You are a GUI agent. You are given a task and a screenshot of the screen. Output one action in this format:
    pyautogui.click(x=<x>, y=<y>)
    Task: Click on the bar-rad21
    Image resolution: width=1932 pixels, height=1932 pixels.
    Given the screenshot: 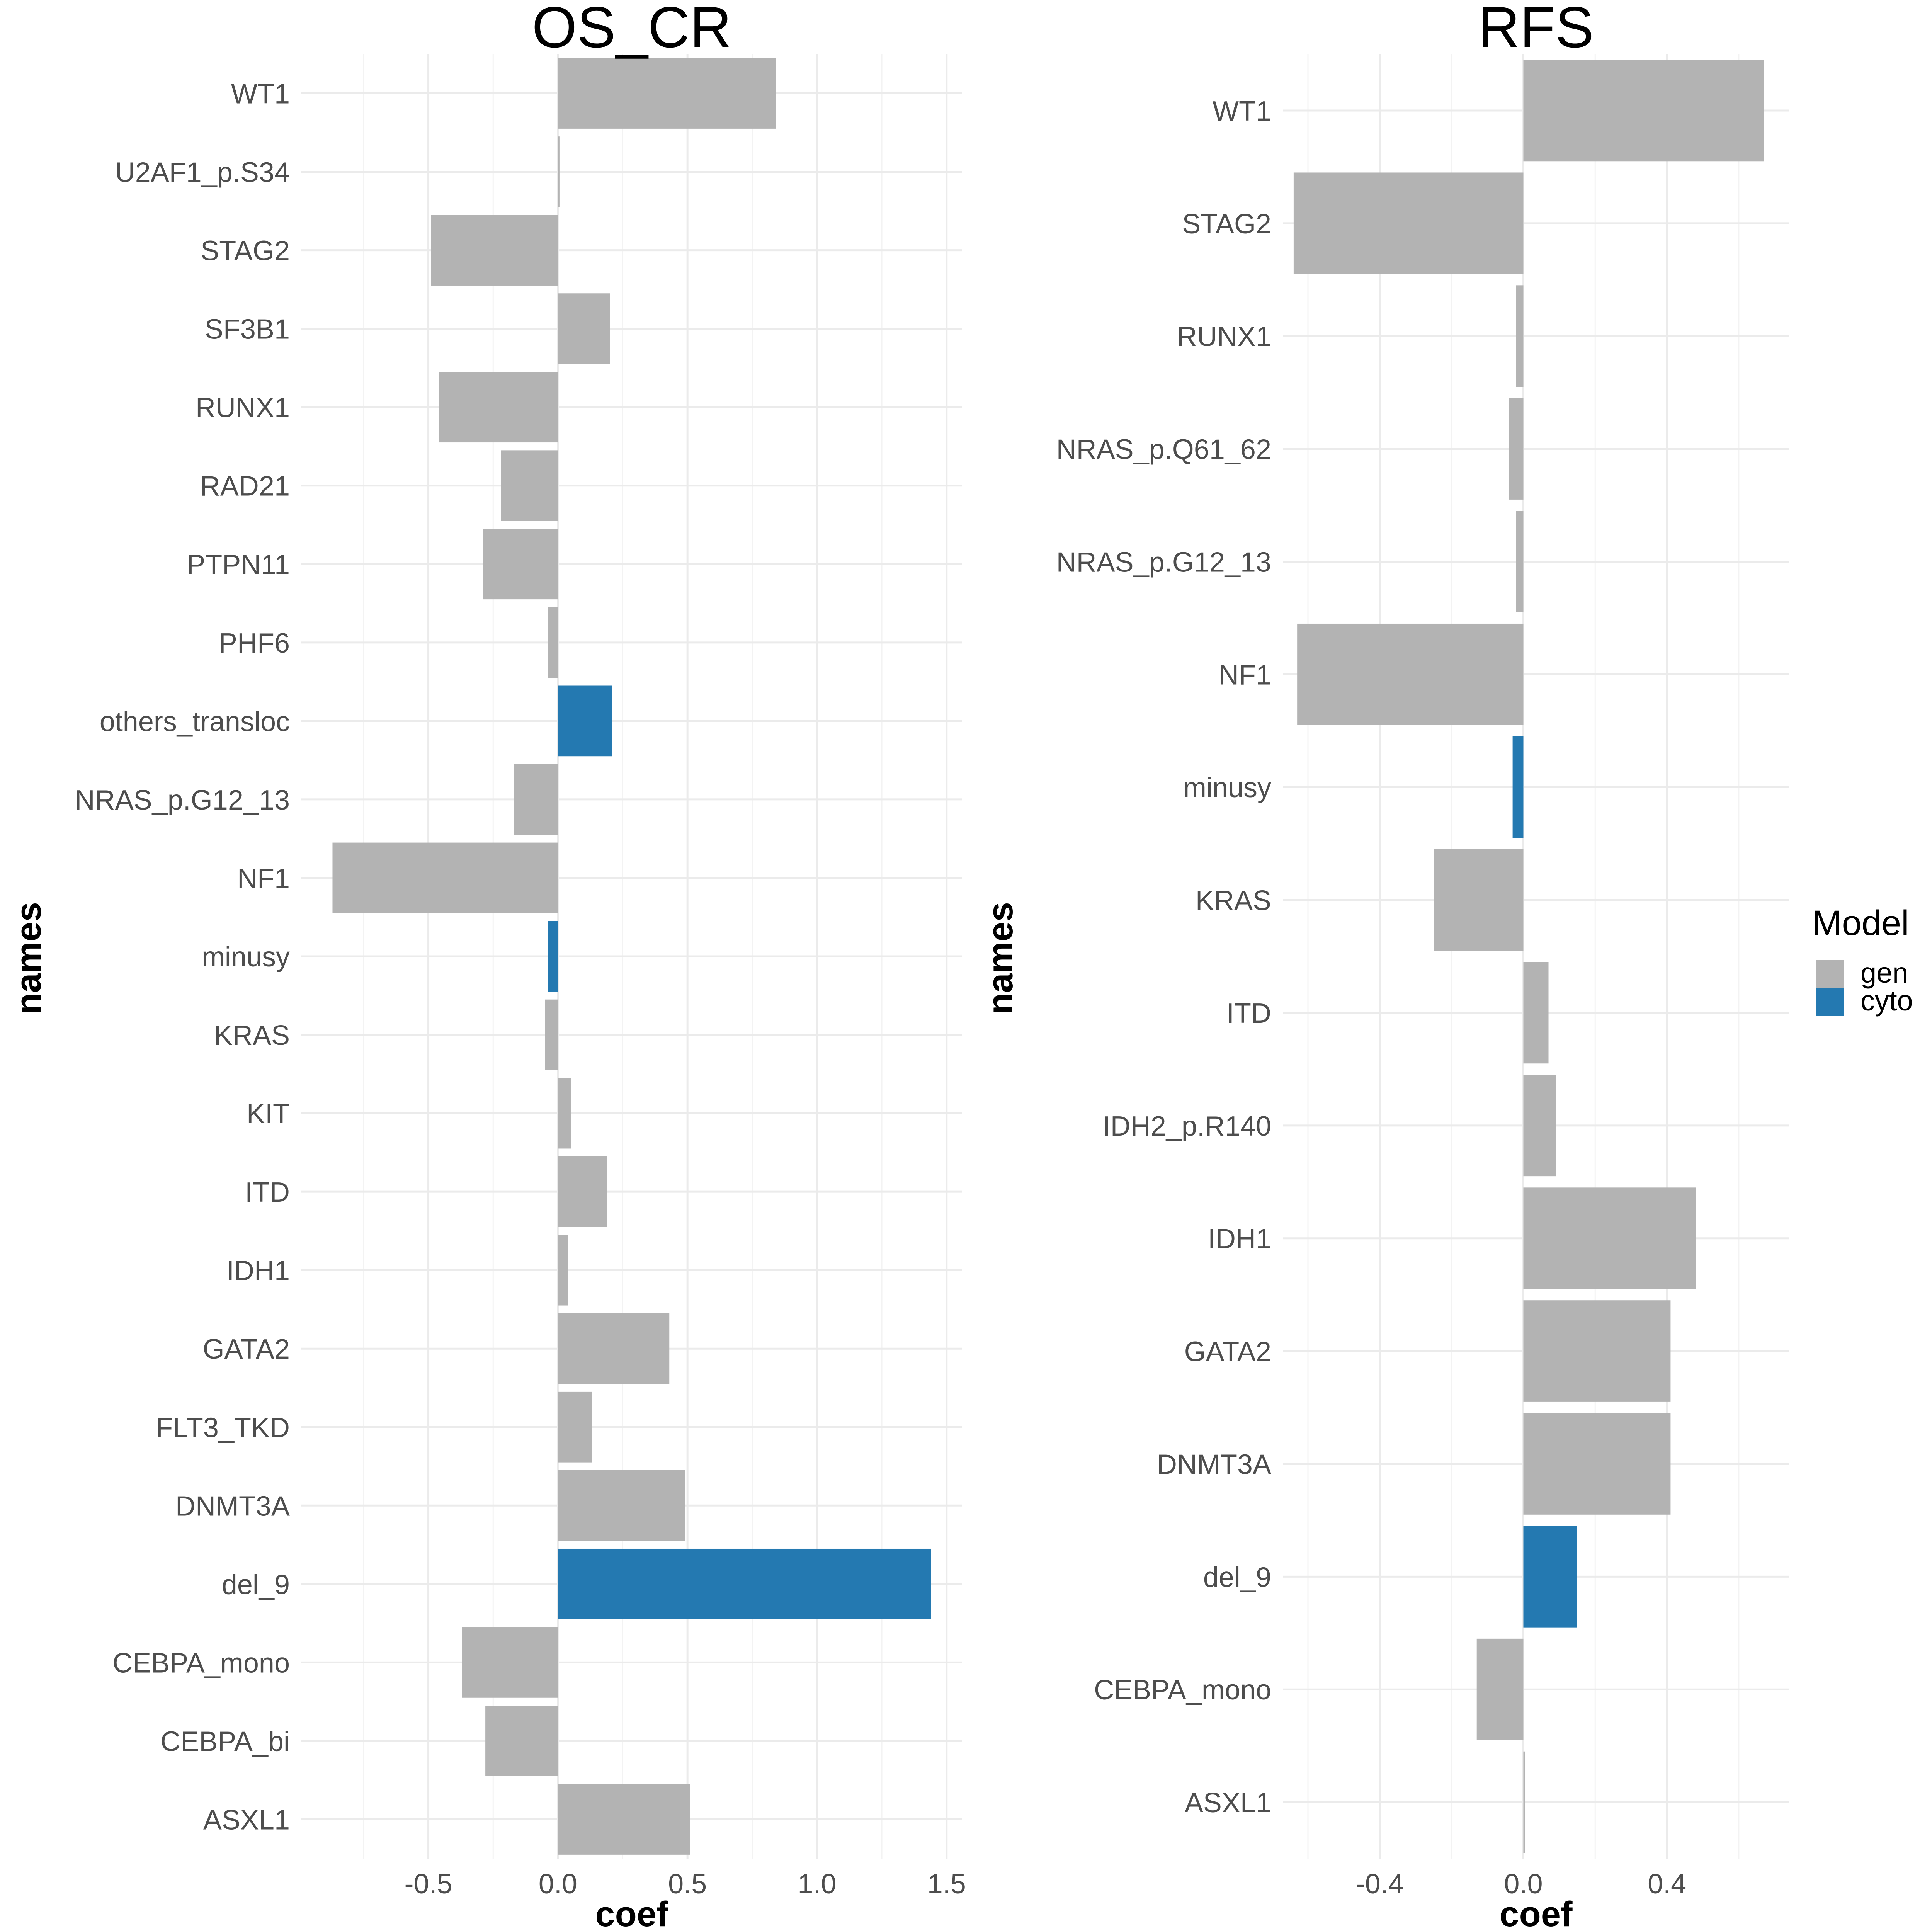 What is the action you would take?
    pyautogui.click(x=529, y=485)
    